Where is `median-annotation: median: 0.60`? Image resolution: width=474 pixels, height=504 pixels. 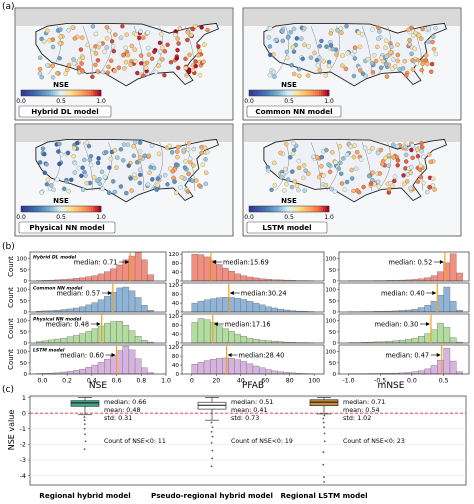
median-annotation: median: 0.60 is located at coordinates (82, 355).